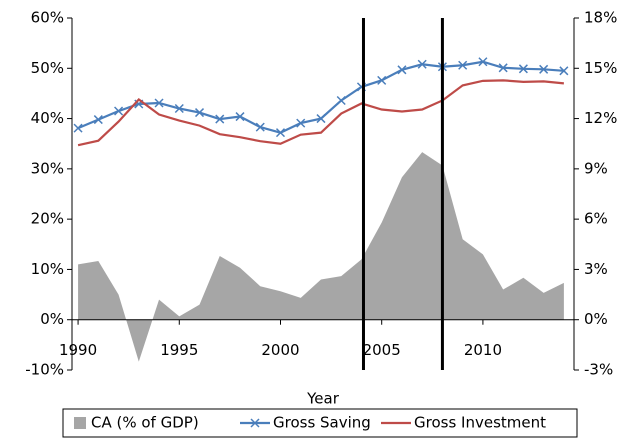 This screenshot has height=441, width=641. Describe the element at coordinates (483, 350) in the screenshot. I see `x-tick-label: 2010` at that location.